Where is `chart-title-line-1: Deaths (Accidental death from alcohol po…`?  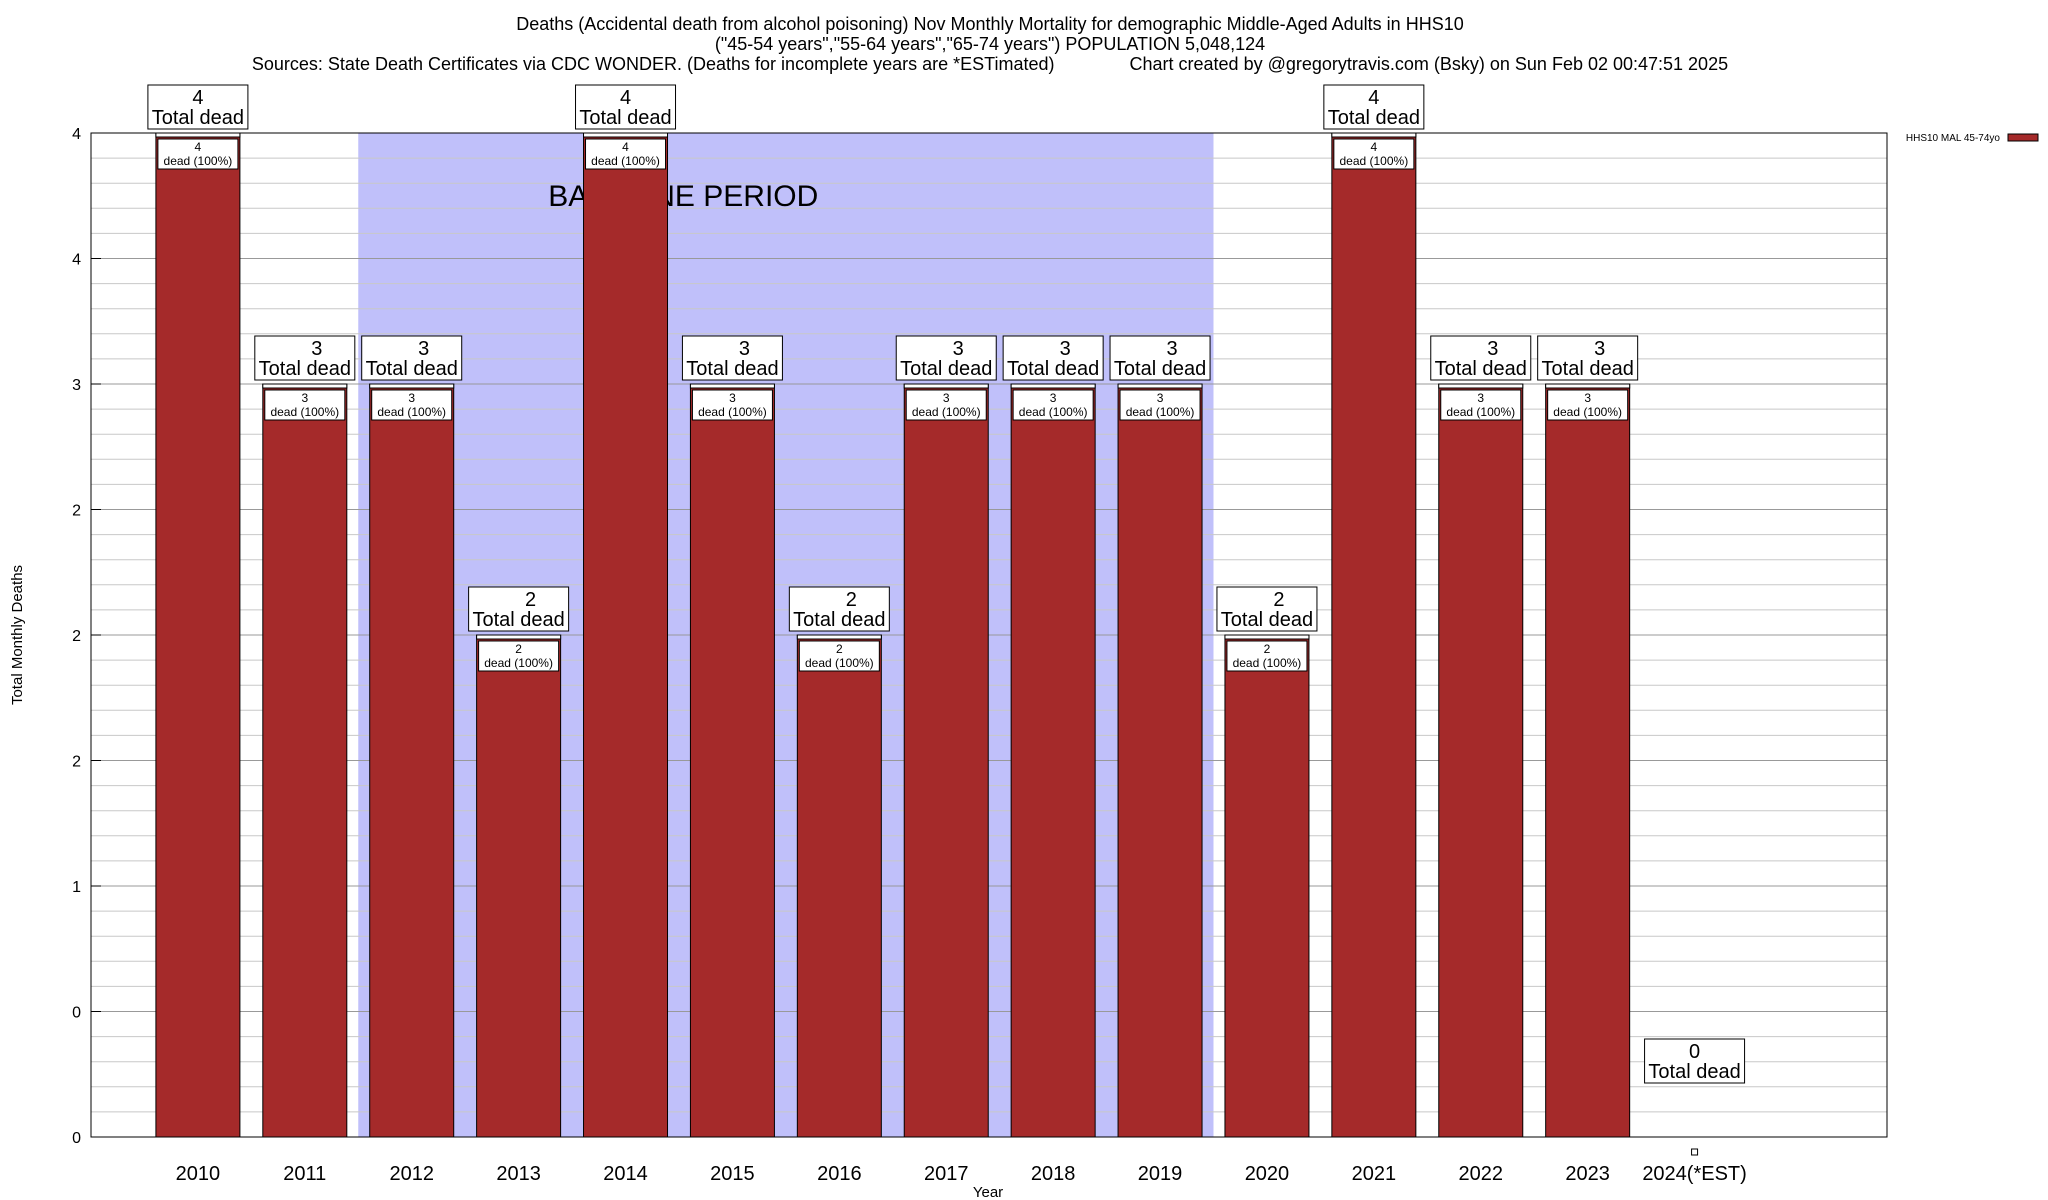 chart-title-line-1: Deaths (Accidental death from alcohol po… is located at coordinates (990, 24).